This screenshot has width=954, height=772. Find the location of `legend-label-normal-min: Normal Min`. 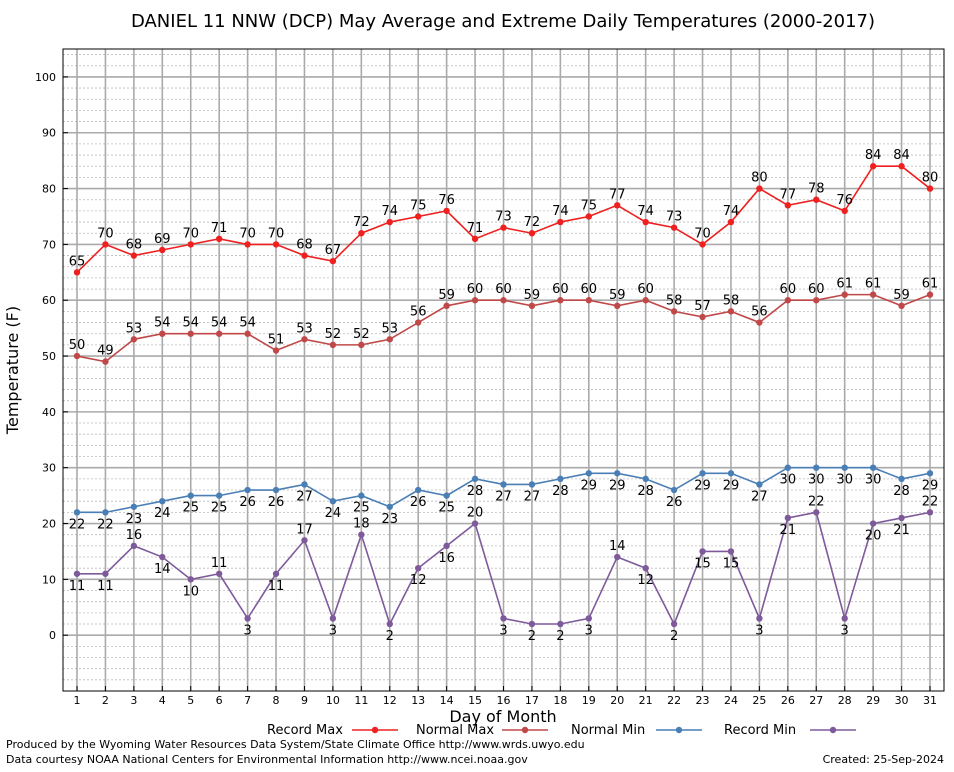

legend-label-normal-min: Normal Min is located at coordinates (608, 730).